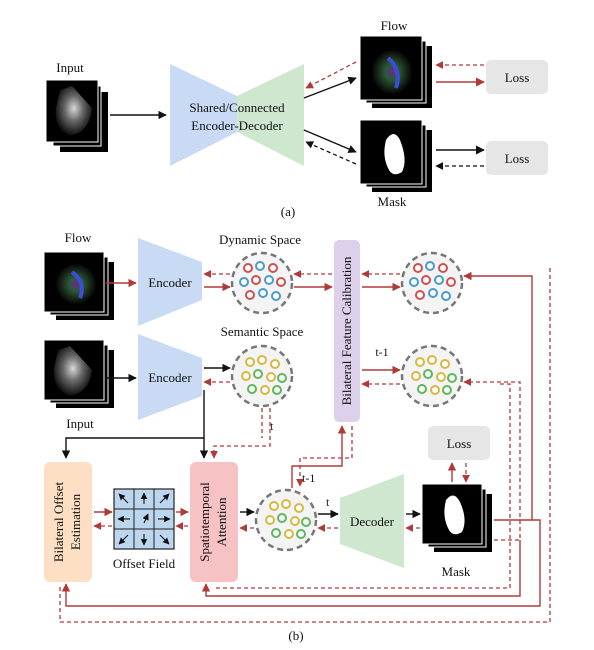  What do you see at coordinates (272, 426) in the screenshot?
I see `t-label-semantic: t` at bounding box center [272, 426].